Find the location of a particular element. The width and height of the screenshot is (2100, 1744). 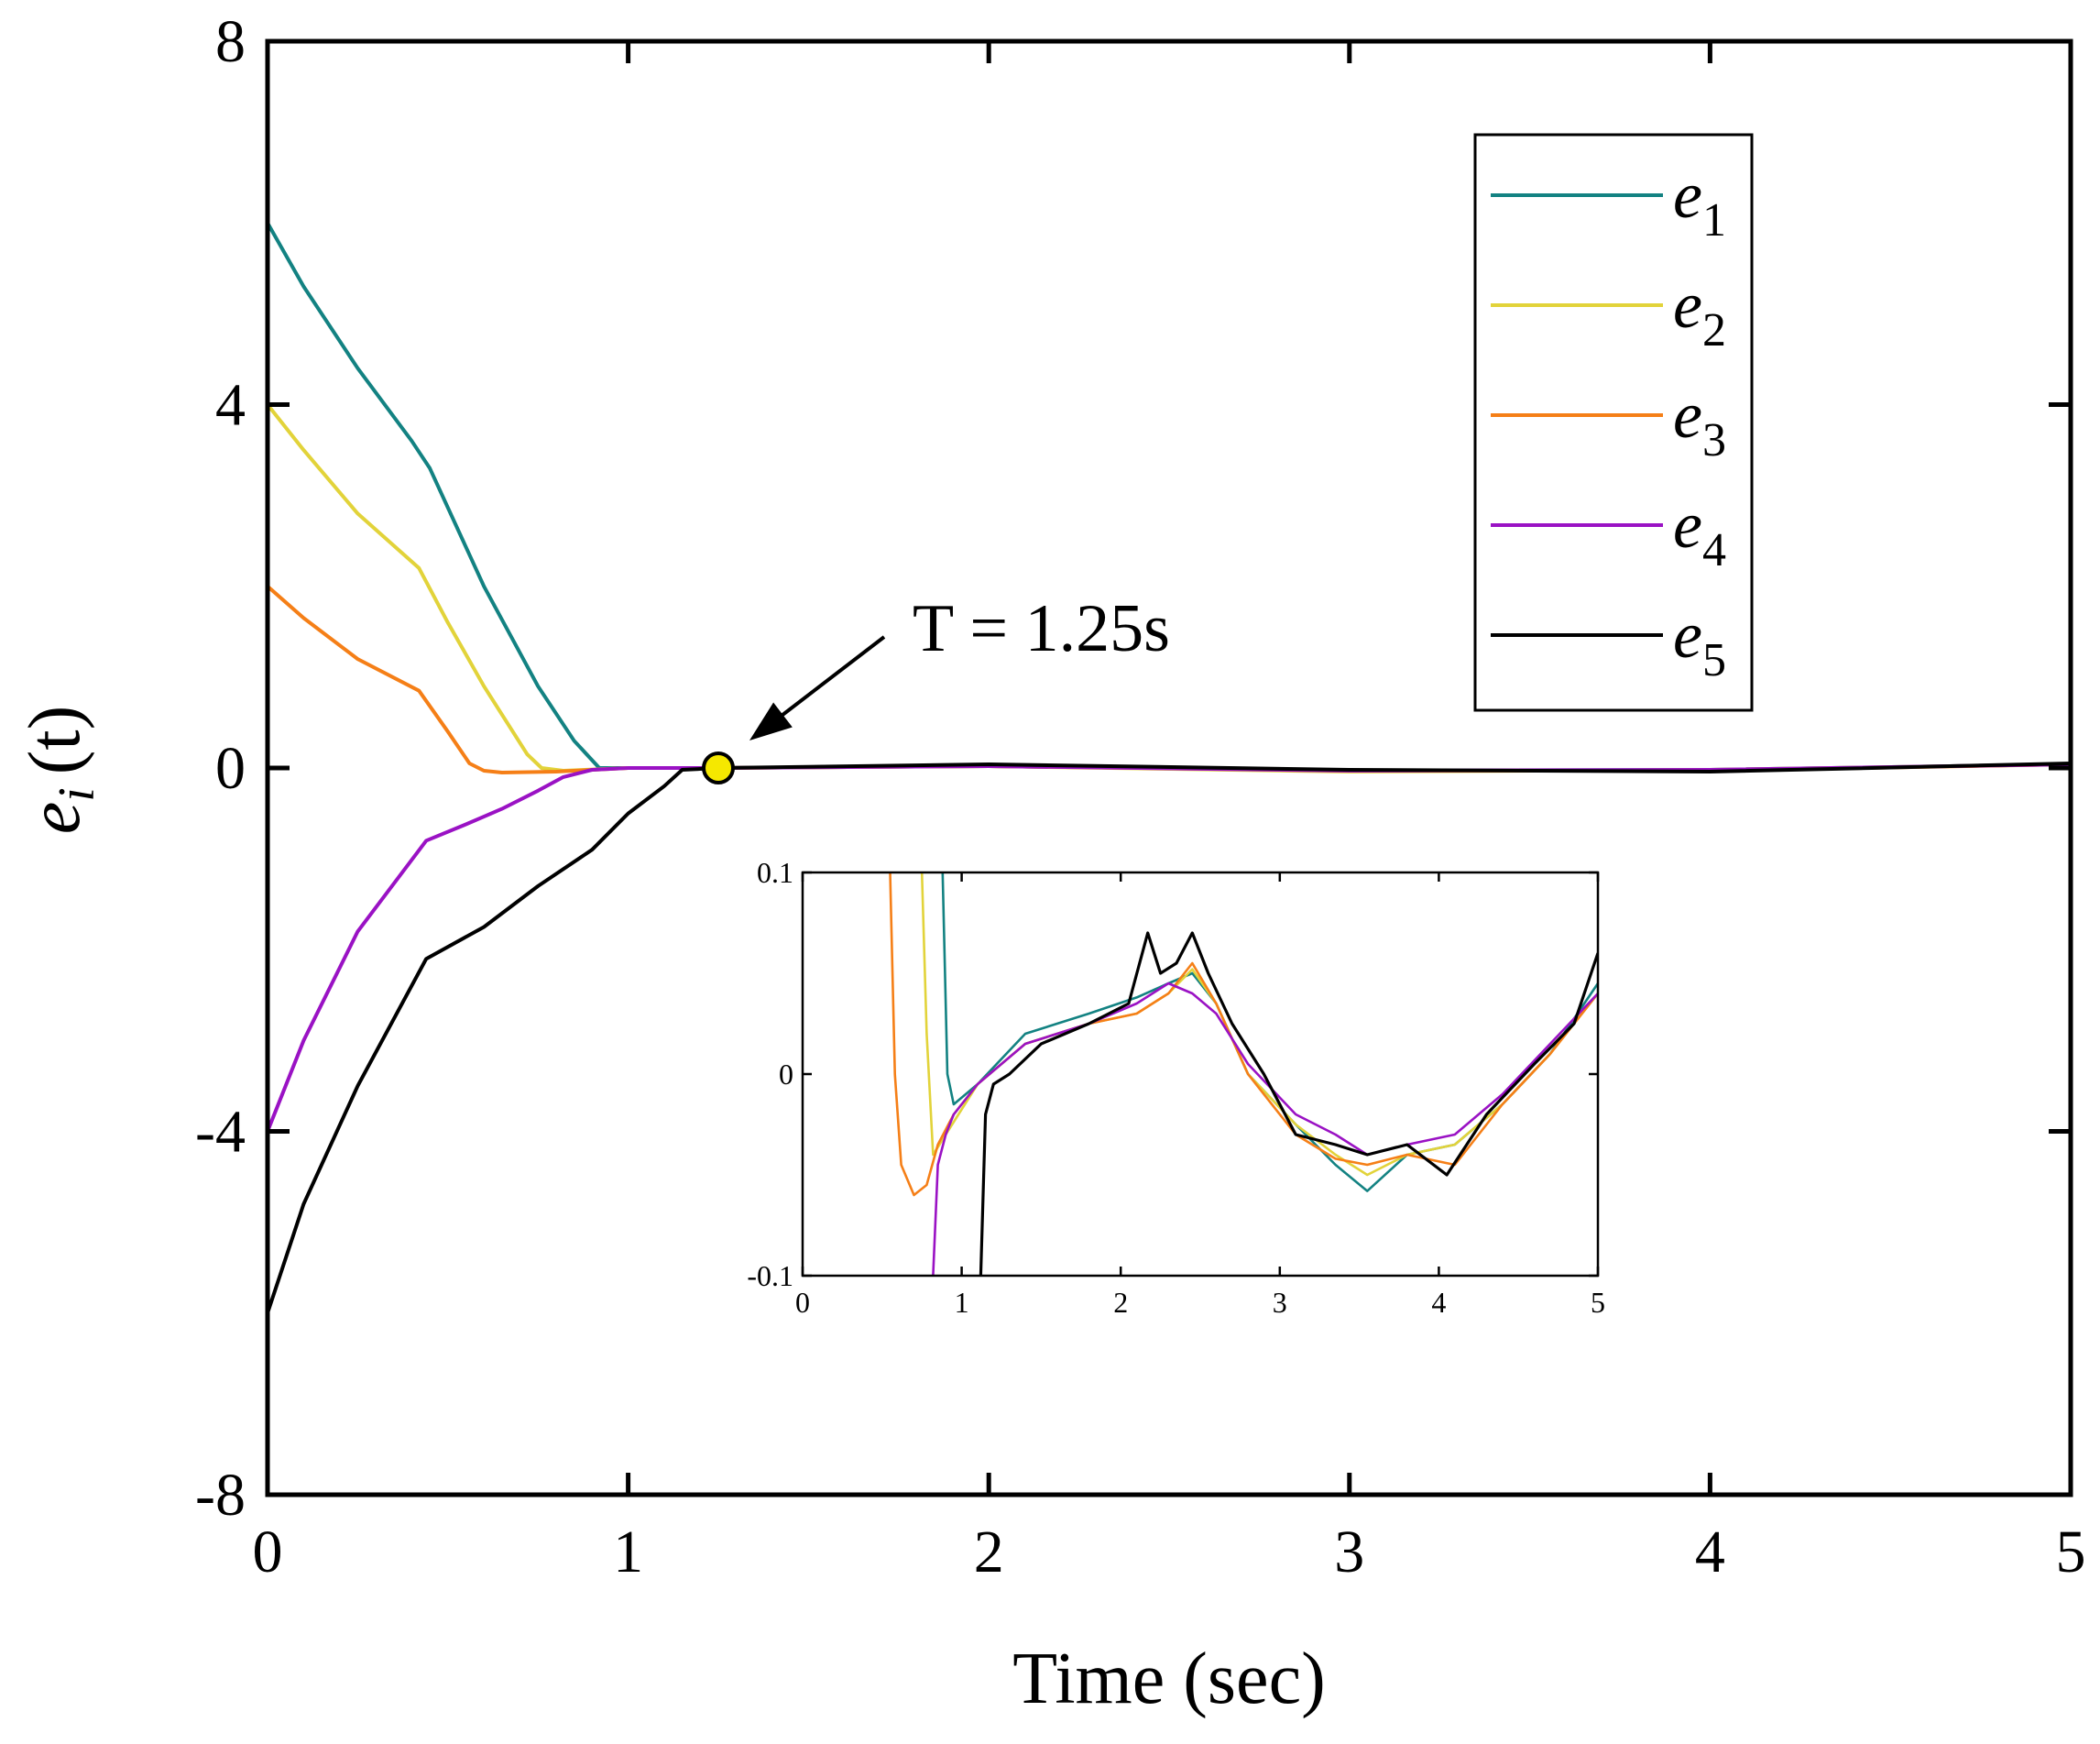

legend-items: e1 e2 e3 e4 e5 is located at coordinates (1608, 422).